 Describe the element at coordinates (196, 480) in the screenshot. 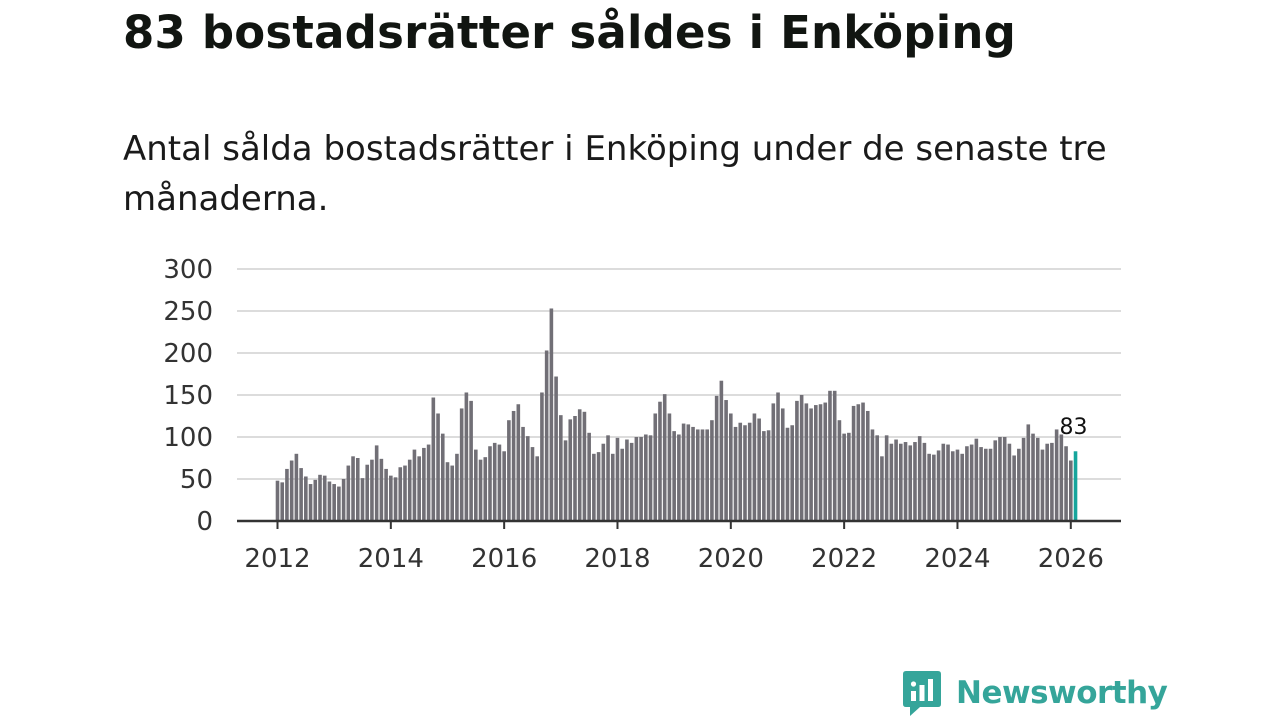

I see `y-tick-label: 50` at that location.